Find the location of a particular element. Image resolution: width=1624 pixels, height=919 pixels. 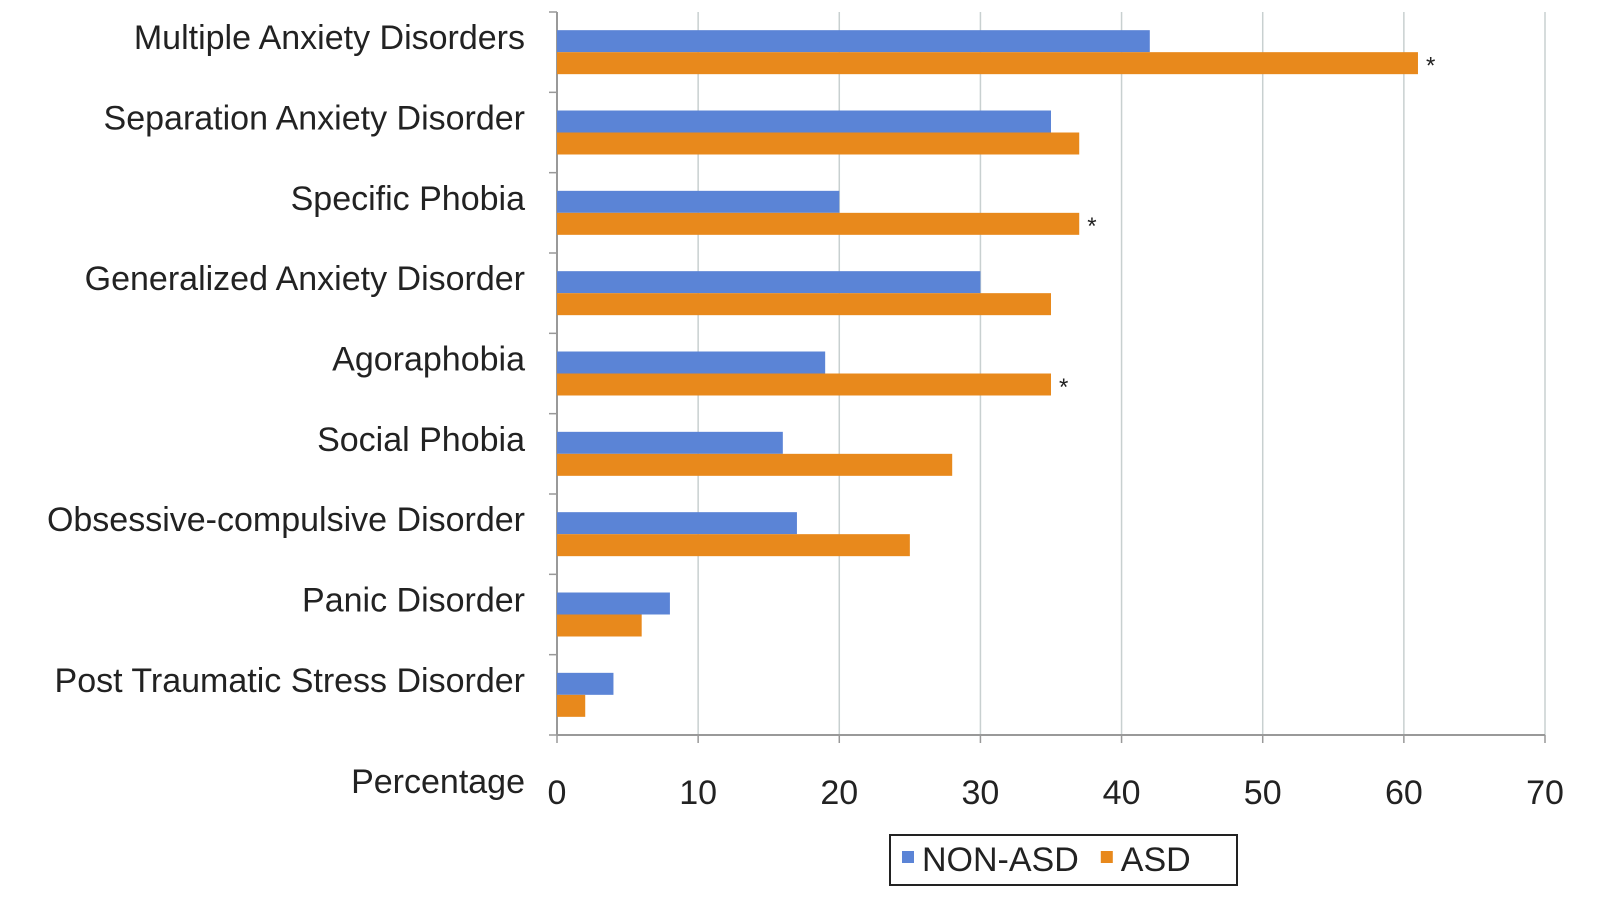

y-tick-label: Specific Phobia is located at coordinates (408, 199).